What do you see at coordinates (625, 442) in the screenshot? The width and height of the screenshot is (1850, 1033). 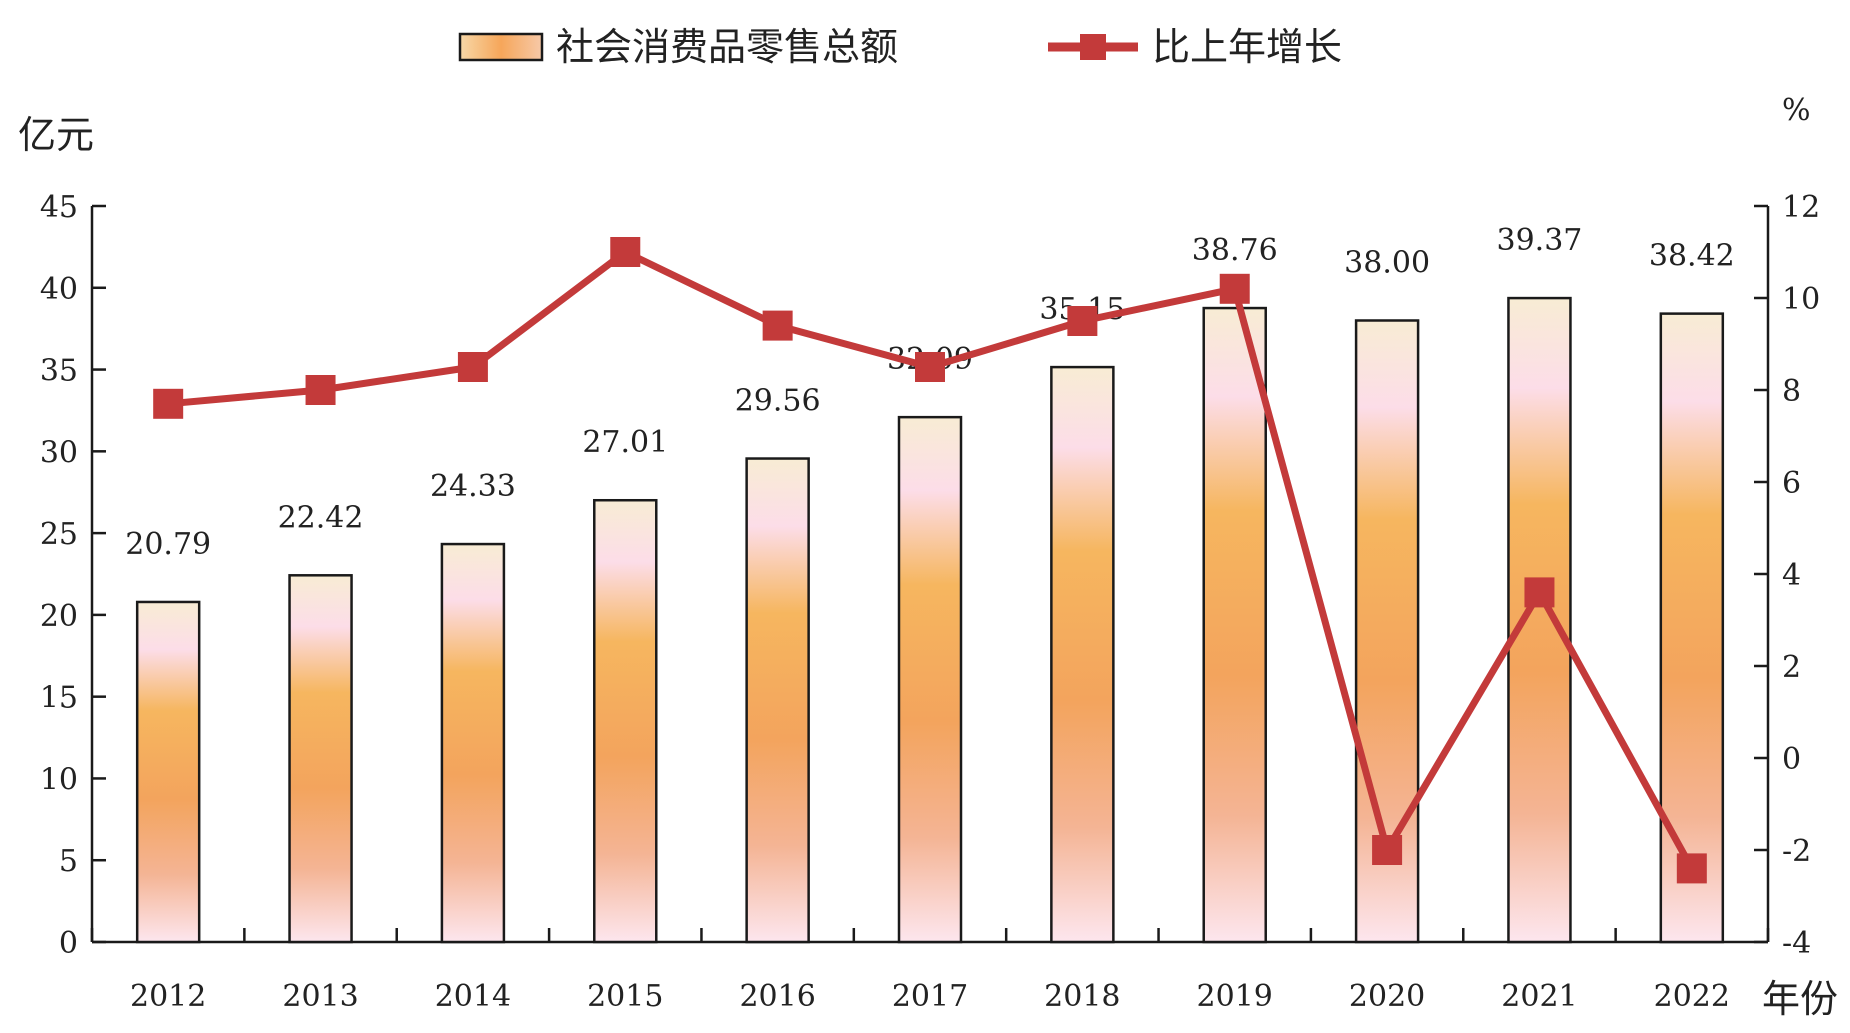 I see `bar-value-label: 27.01` at bounding box center [625, 442].